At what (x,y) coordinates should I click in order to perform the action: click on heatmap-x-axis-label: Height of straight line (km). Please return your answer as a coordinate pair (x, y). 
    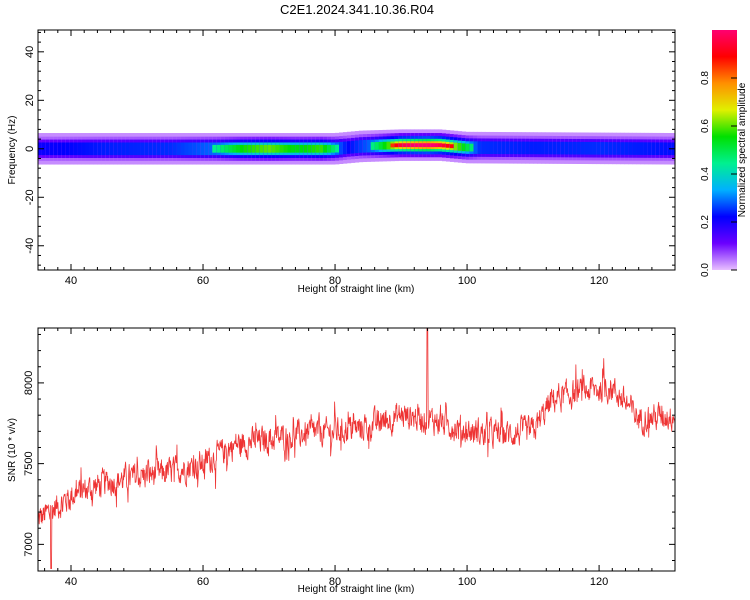
    Looking at the image, I should click on (356, 289).